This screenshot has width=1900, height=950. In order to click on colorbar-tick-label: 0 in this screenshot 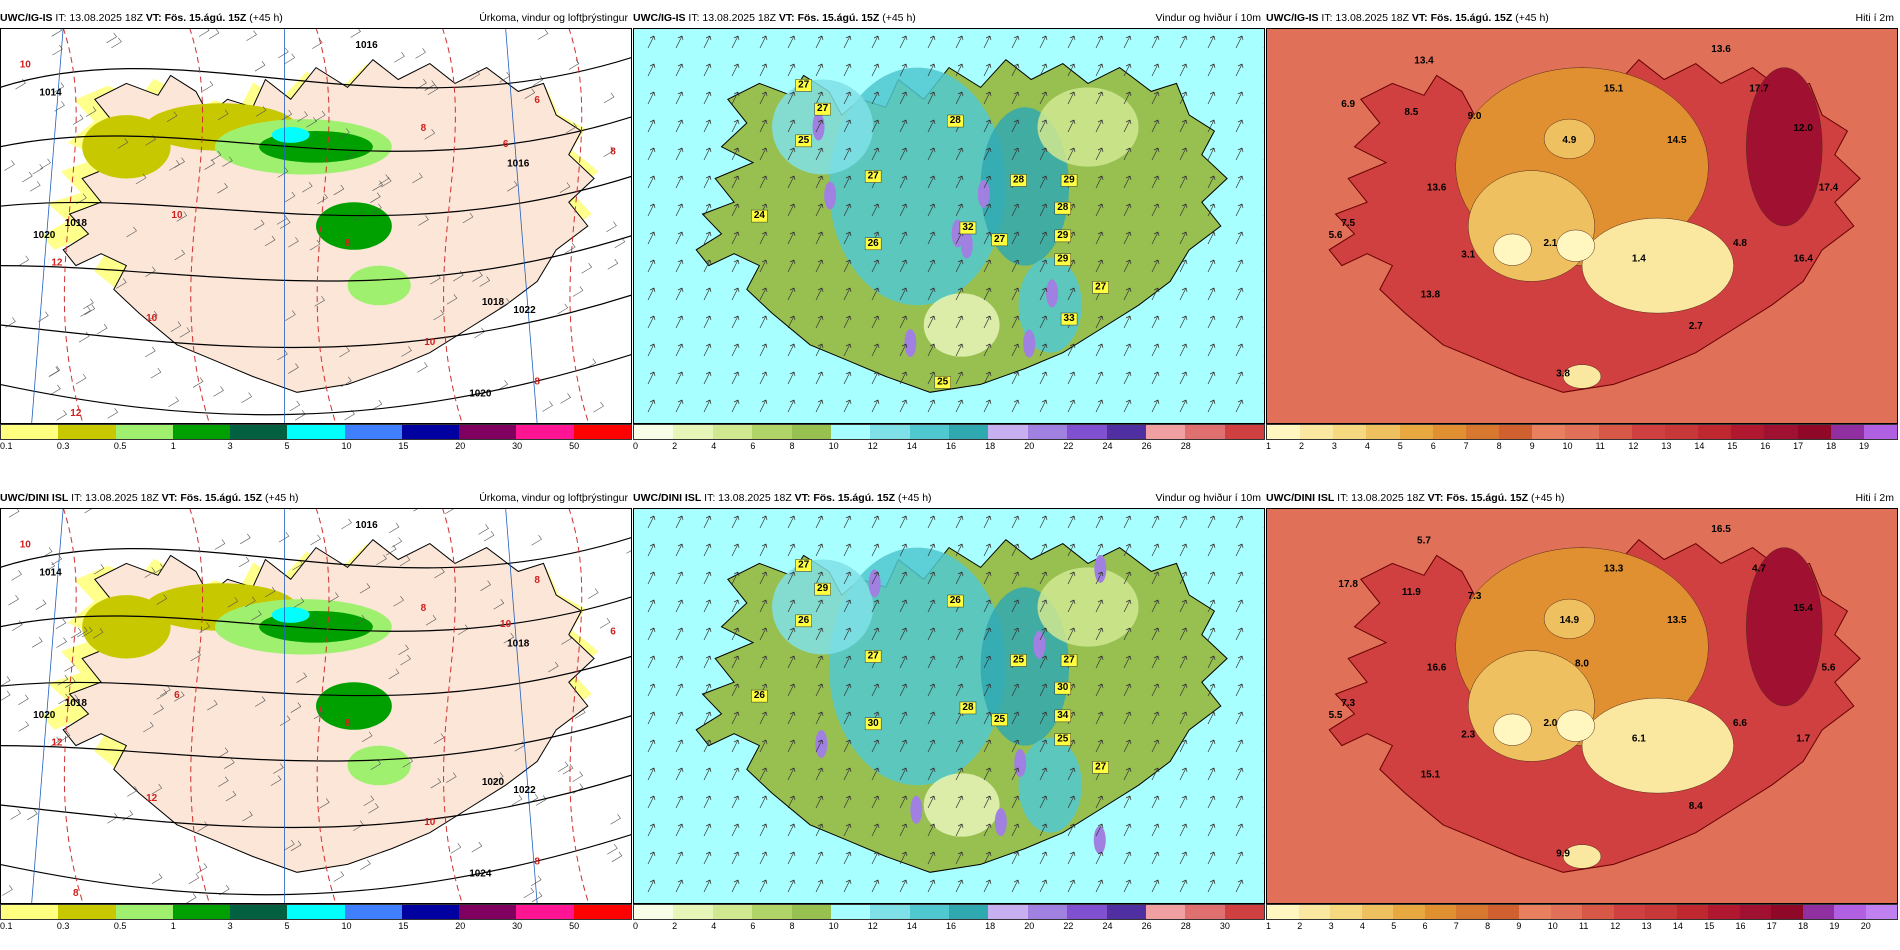, I will do `click(636, 446)`.